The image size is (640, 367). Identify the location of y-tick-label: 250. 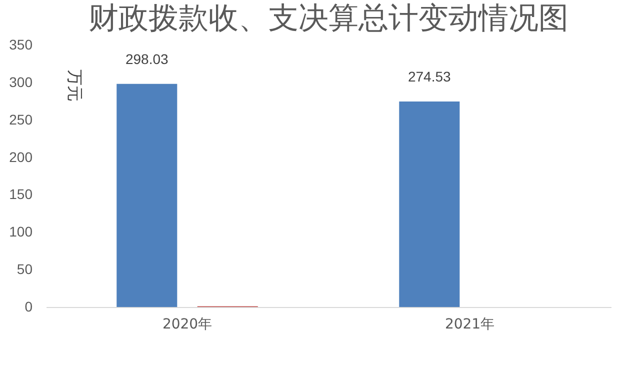
(21, 119).